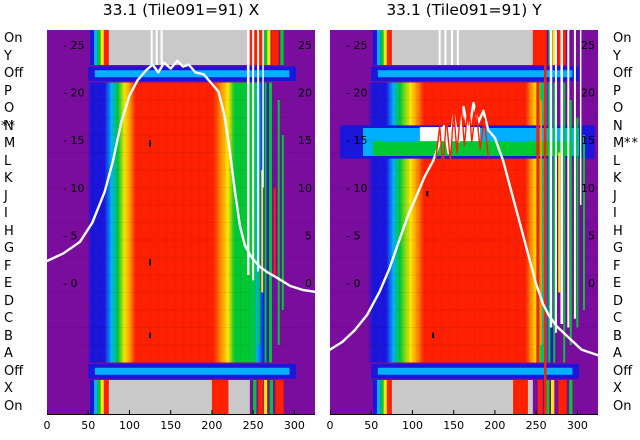 This screenshot has width=640, height=440. I want to click on row-label: C, so click(9, 319).